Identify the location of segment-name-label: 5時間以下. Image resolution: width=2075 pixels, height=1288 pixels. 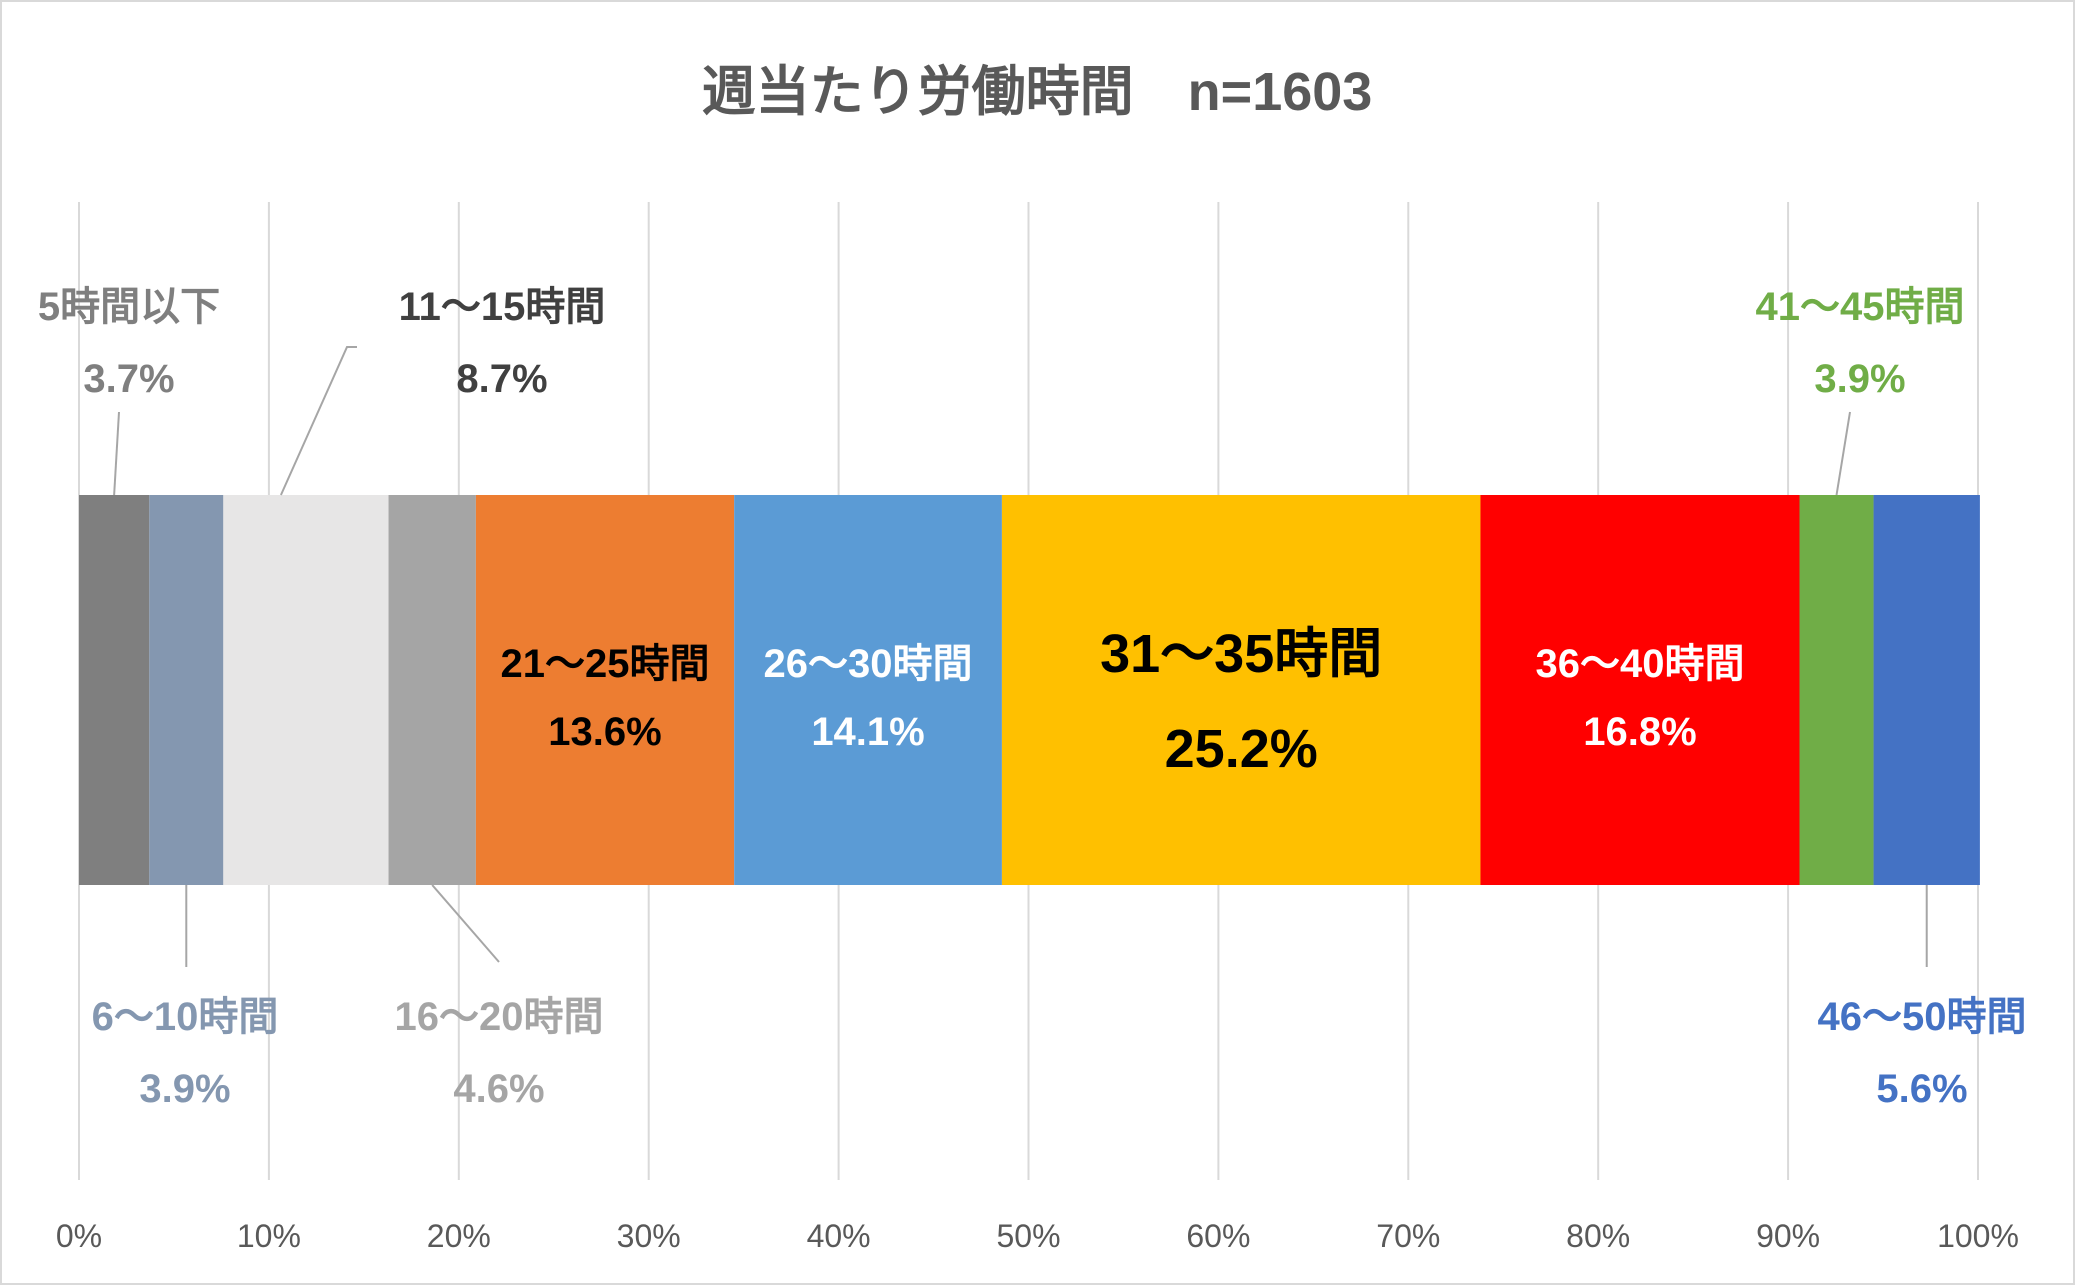
(129, 307).